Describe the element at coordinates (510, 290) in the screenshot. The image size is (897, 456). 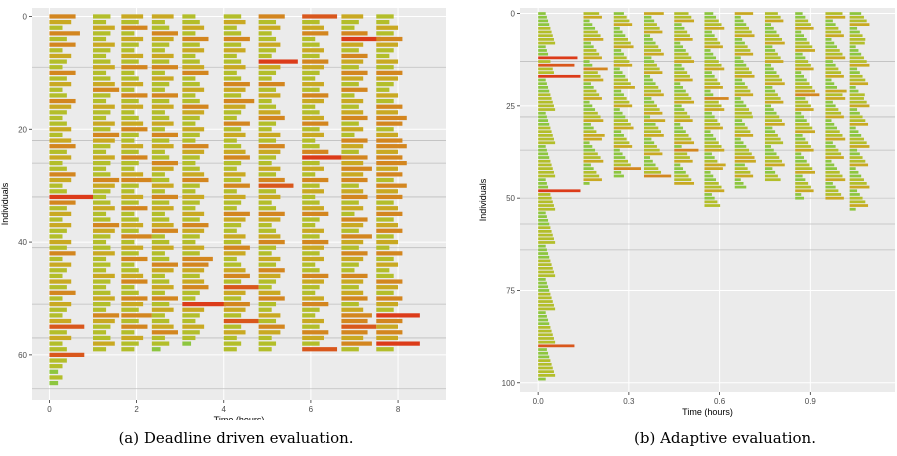
I see `y-tick-label: 75` at that location.